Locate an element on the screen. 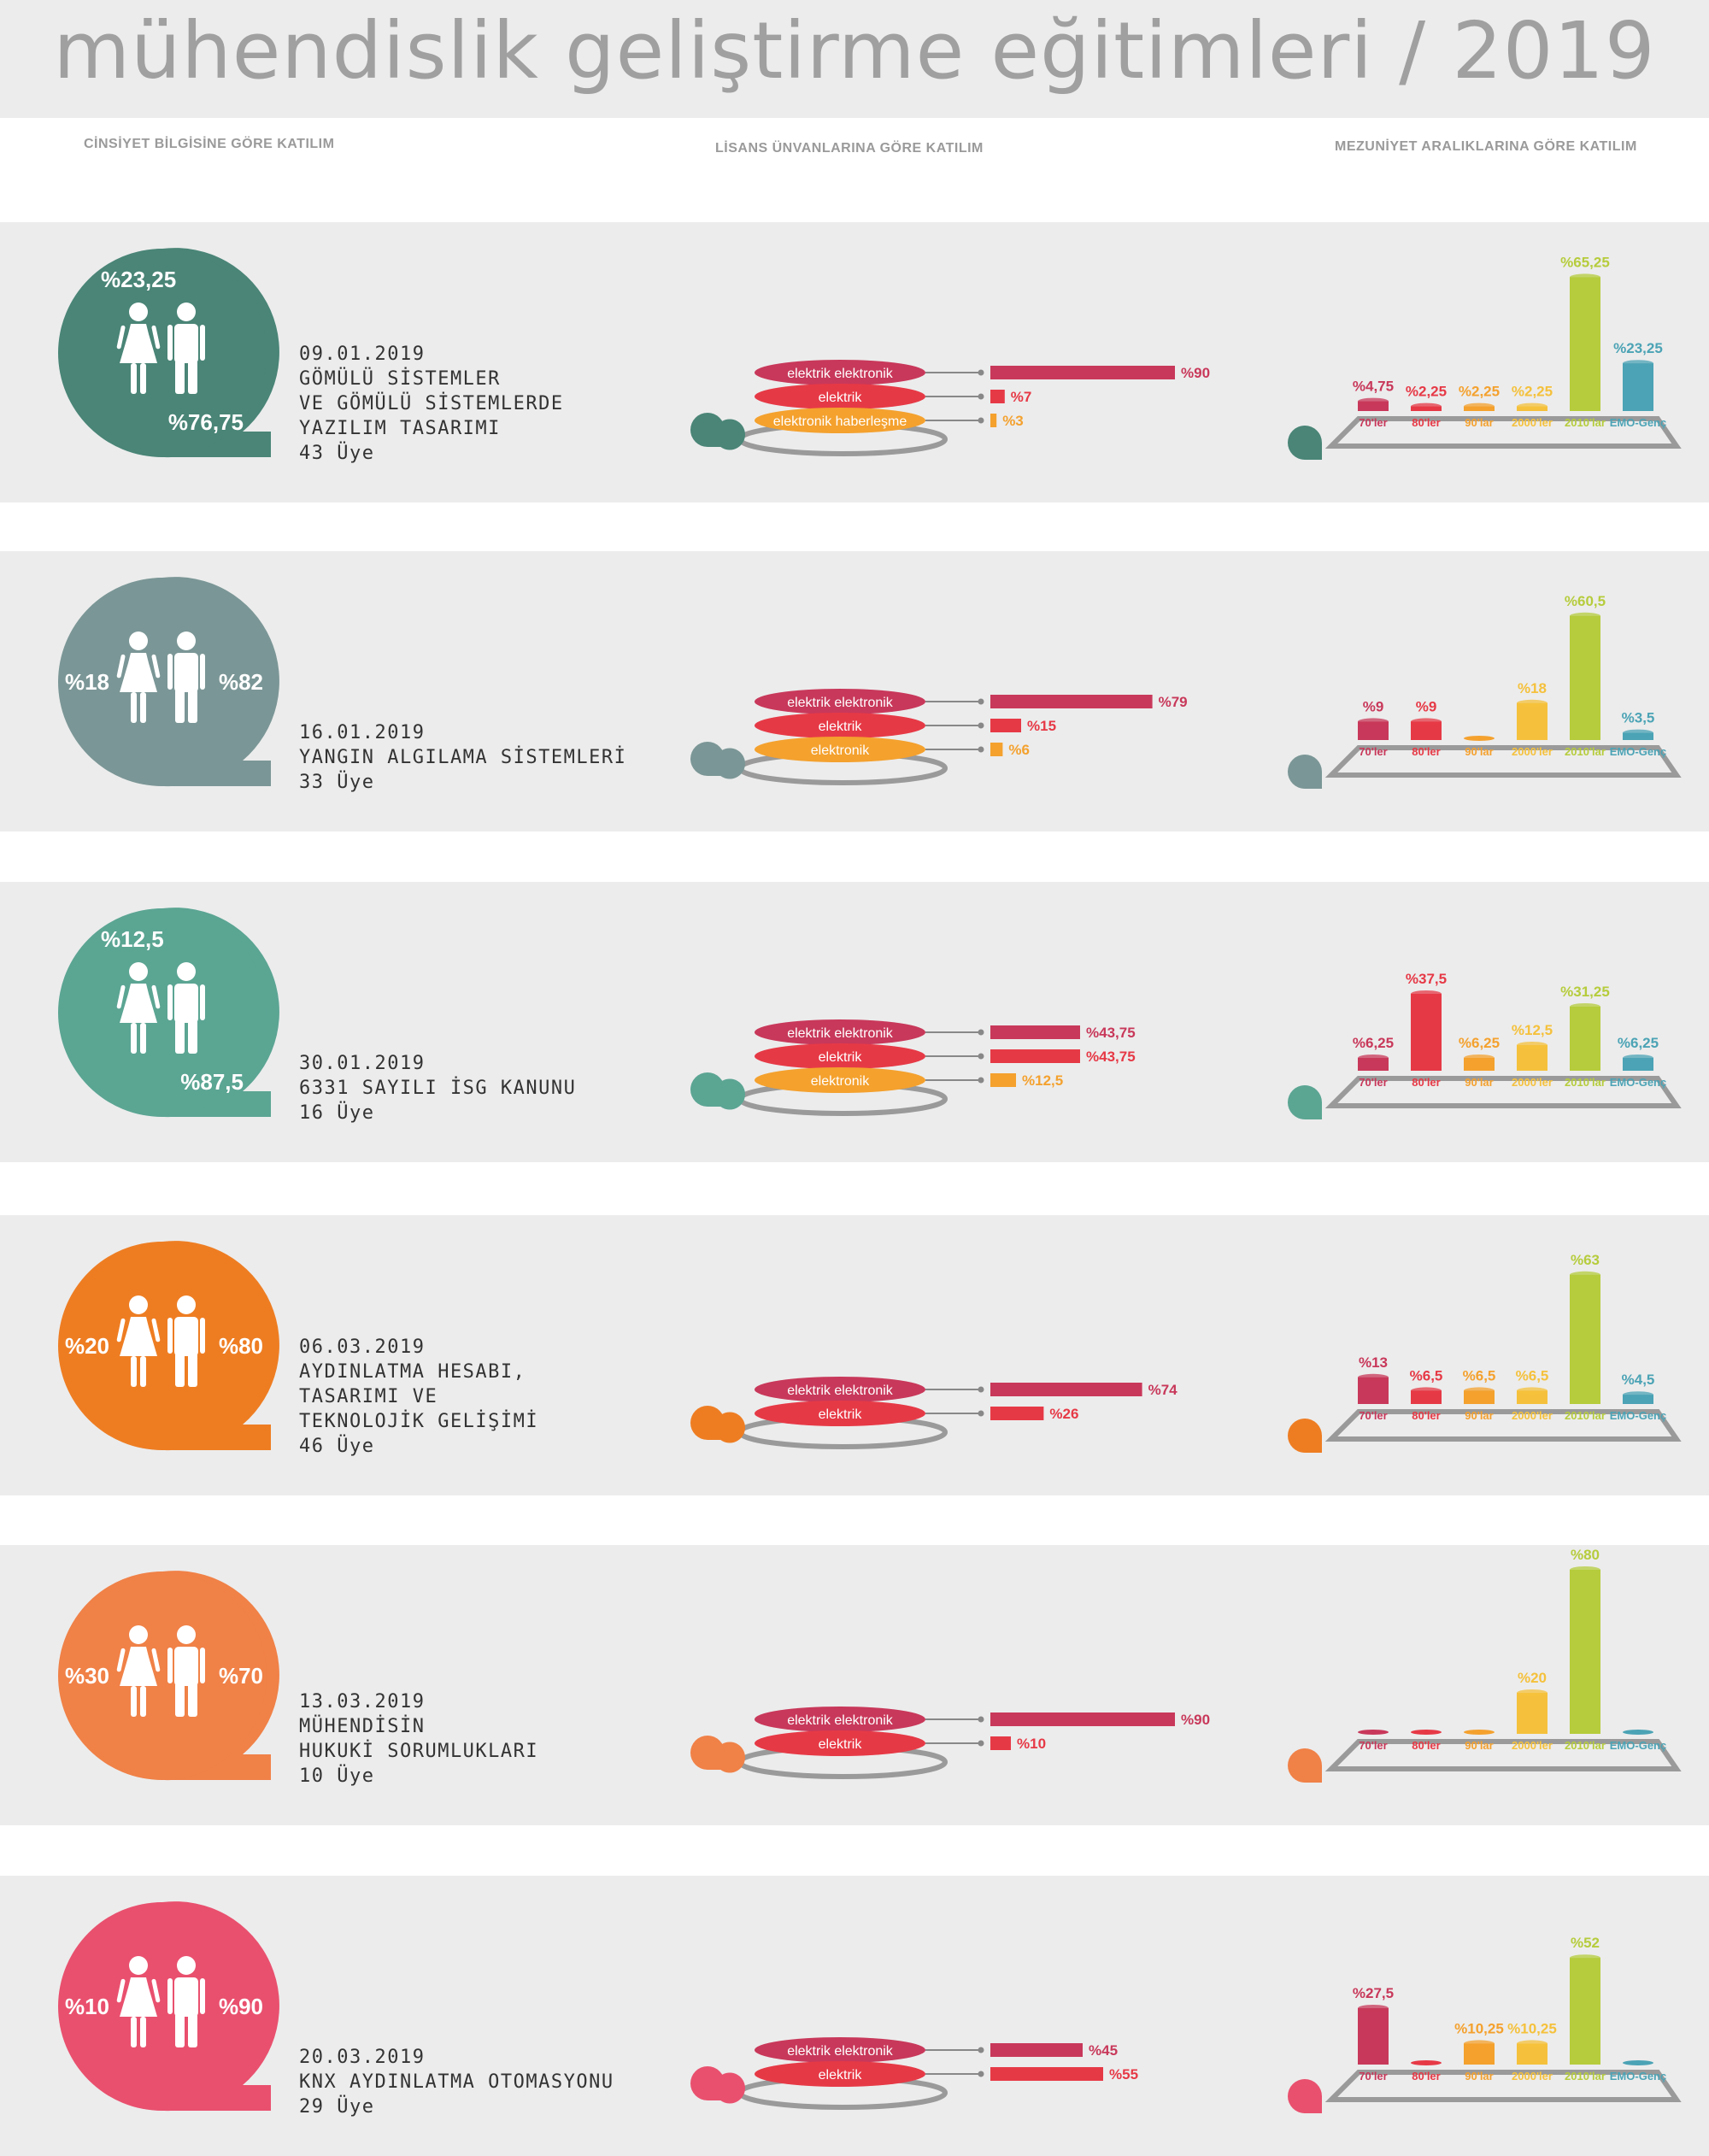  graduation-value-label: %4,5 is located at coordinates (1638, 1380).